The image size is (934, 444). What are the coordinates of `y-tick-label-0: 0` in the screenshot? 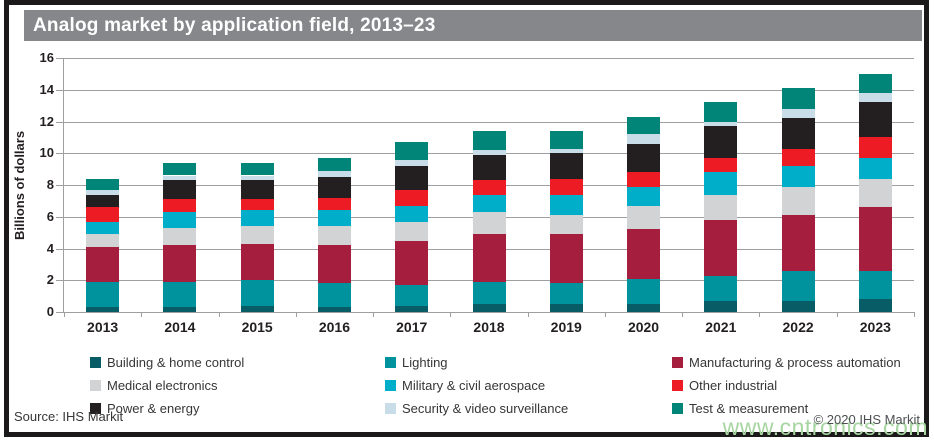 It's located at (50, 311).